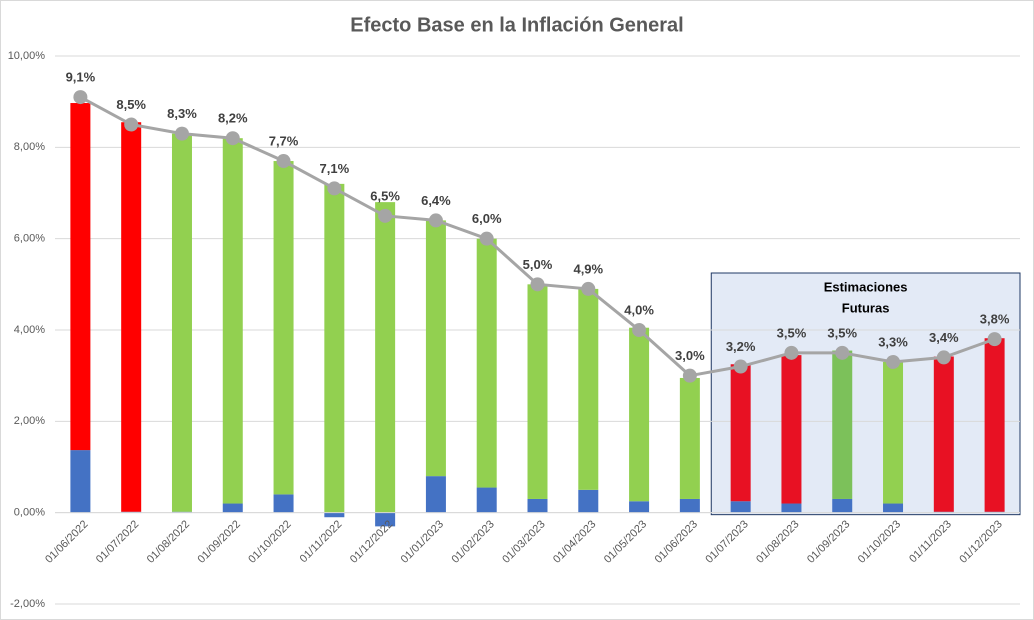  Describe the element at coordinates (436, 200) in the screenshot. I see `data-label: 6,4%` at that location.